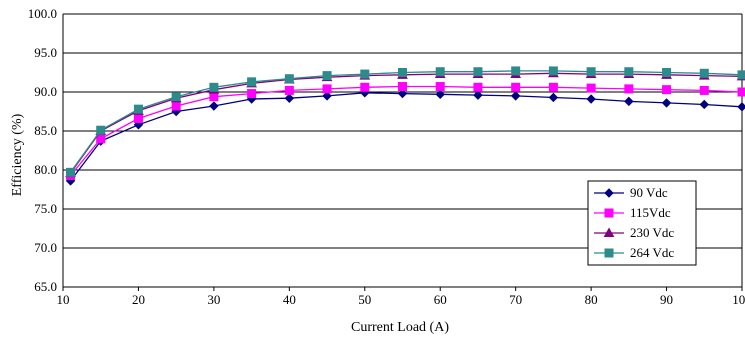  Describe the element at coordinates (666, 299) in the screenshot. I see `x-tick-label: 90` at that location.